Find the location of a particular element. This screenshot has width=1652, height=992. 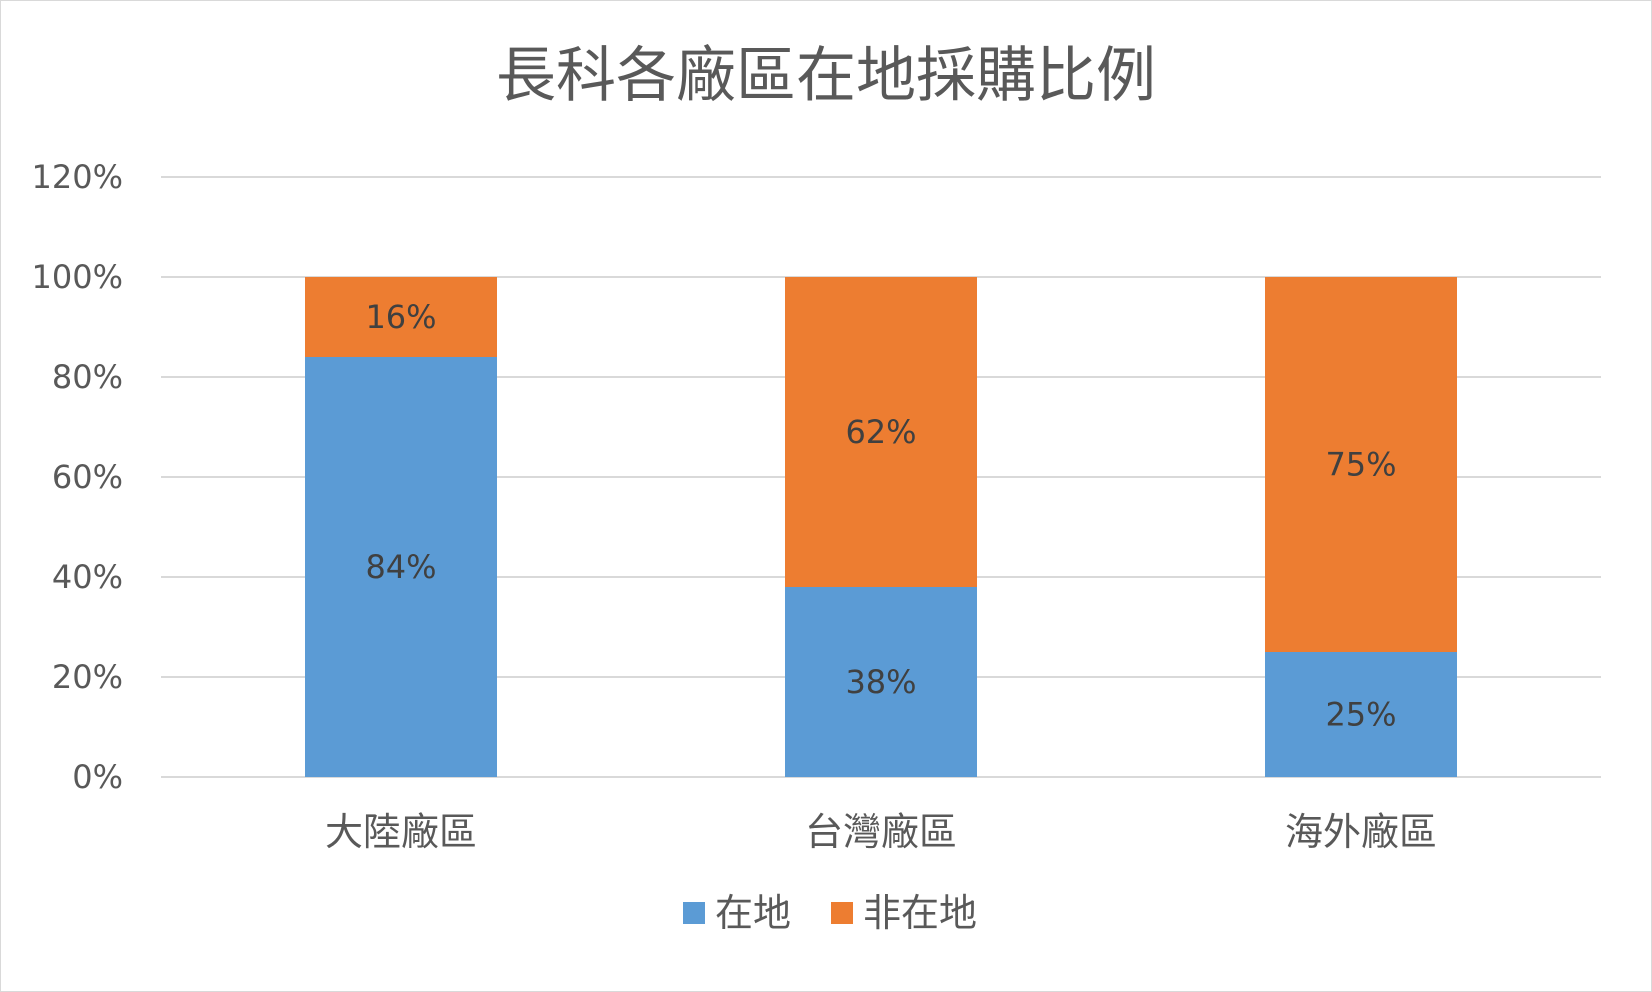

x-axis-categories: 大陸廠區 台灣廠區 海外廠區 is located at coordinates (881, 832).